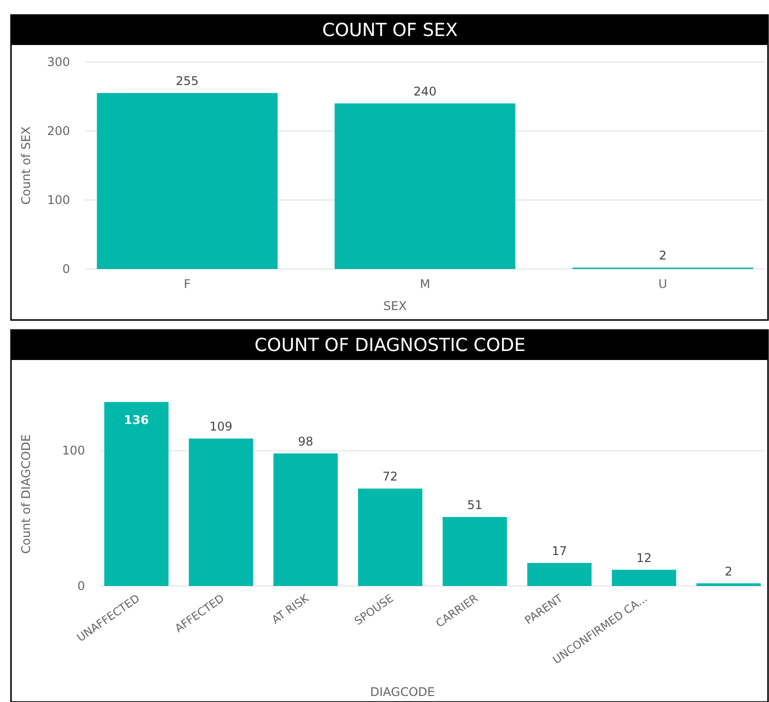 The height and width of the screenshot is (702, 769). Describe the element at coordinates (560, 551) in the screenshot. I see `data-label: 17` at that location.